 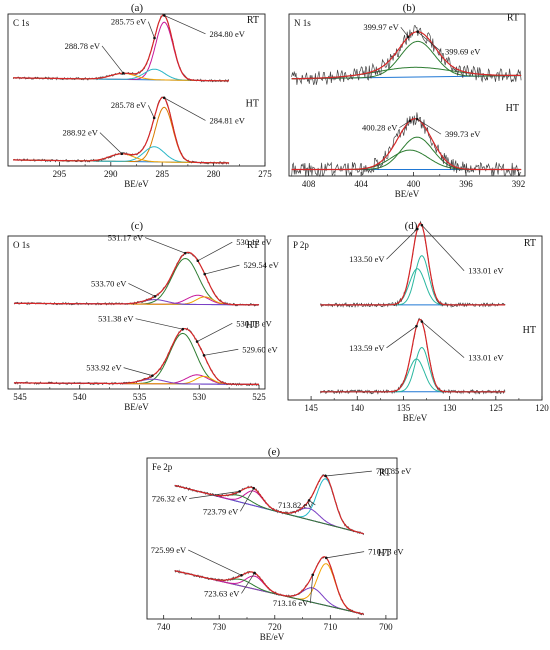 I want to click on peak-annotation: 725.99 eV, so click(x=169, y=550).